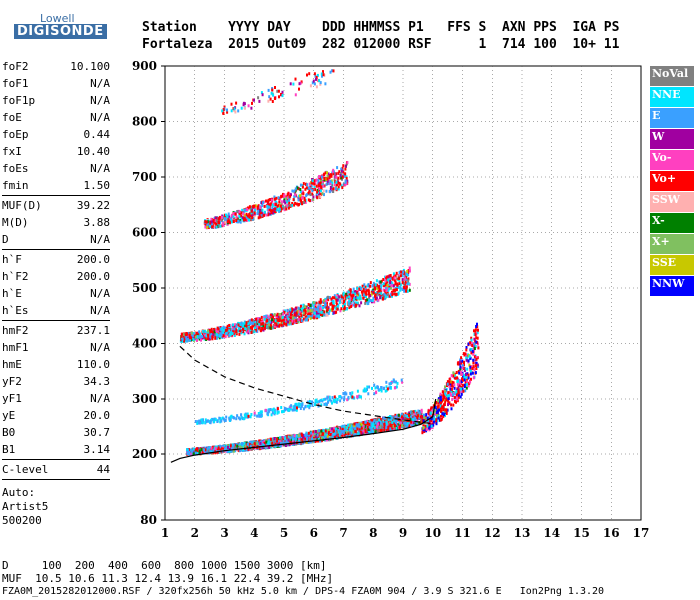 The width and height of the screenshot is (700, 600). I want to click on param-name: M(D), so click(15, 222).